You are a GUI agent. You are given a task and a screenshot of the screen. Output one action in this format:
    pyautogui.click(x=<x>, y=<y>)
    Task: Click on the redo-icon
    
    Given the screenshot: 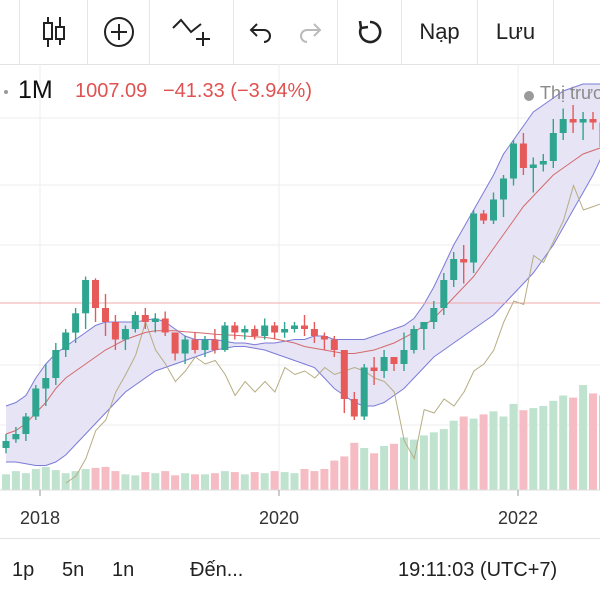 What is the action you would take?
    pyautogui.click(x=311, y=32)
    